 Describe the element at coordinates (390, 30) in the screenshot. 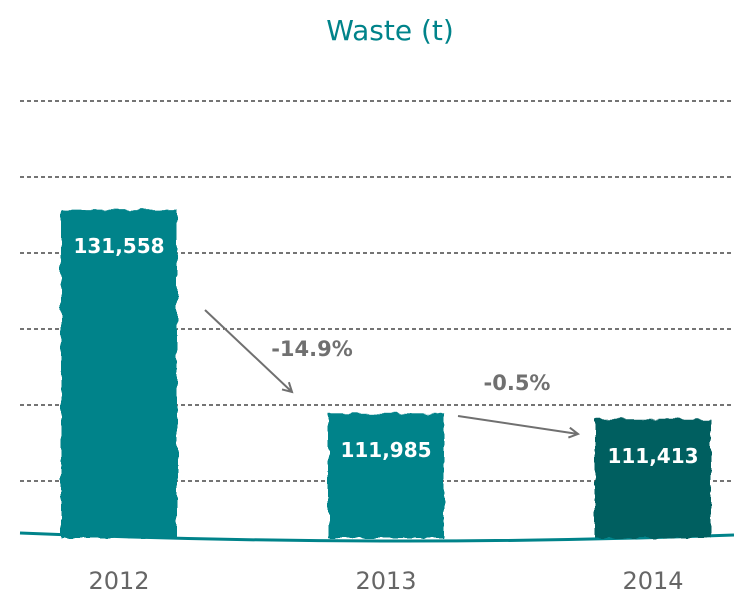

I see `chart-title: Waste (t)` at that location.